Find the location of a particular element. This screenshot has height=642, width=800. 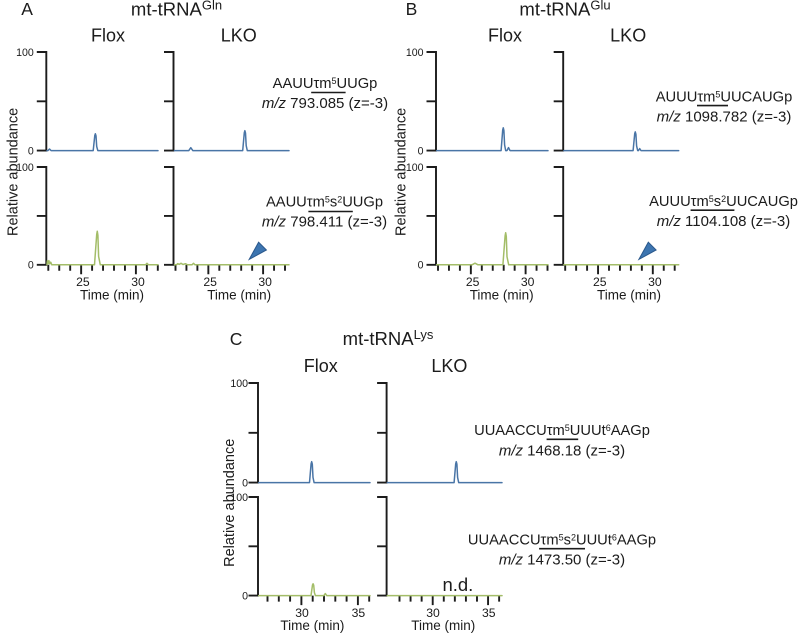

svg-text: m/z 1473.50 (z=-3) is located at coordinates (562, 560).